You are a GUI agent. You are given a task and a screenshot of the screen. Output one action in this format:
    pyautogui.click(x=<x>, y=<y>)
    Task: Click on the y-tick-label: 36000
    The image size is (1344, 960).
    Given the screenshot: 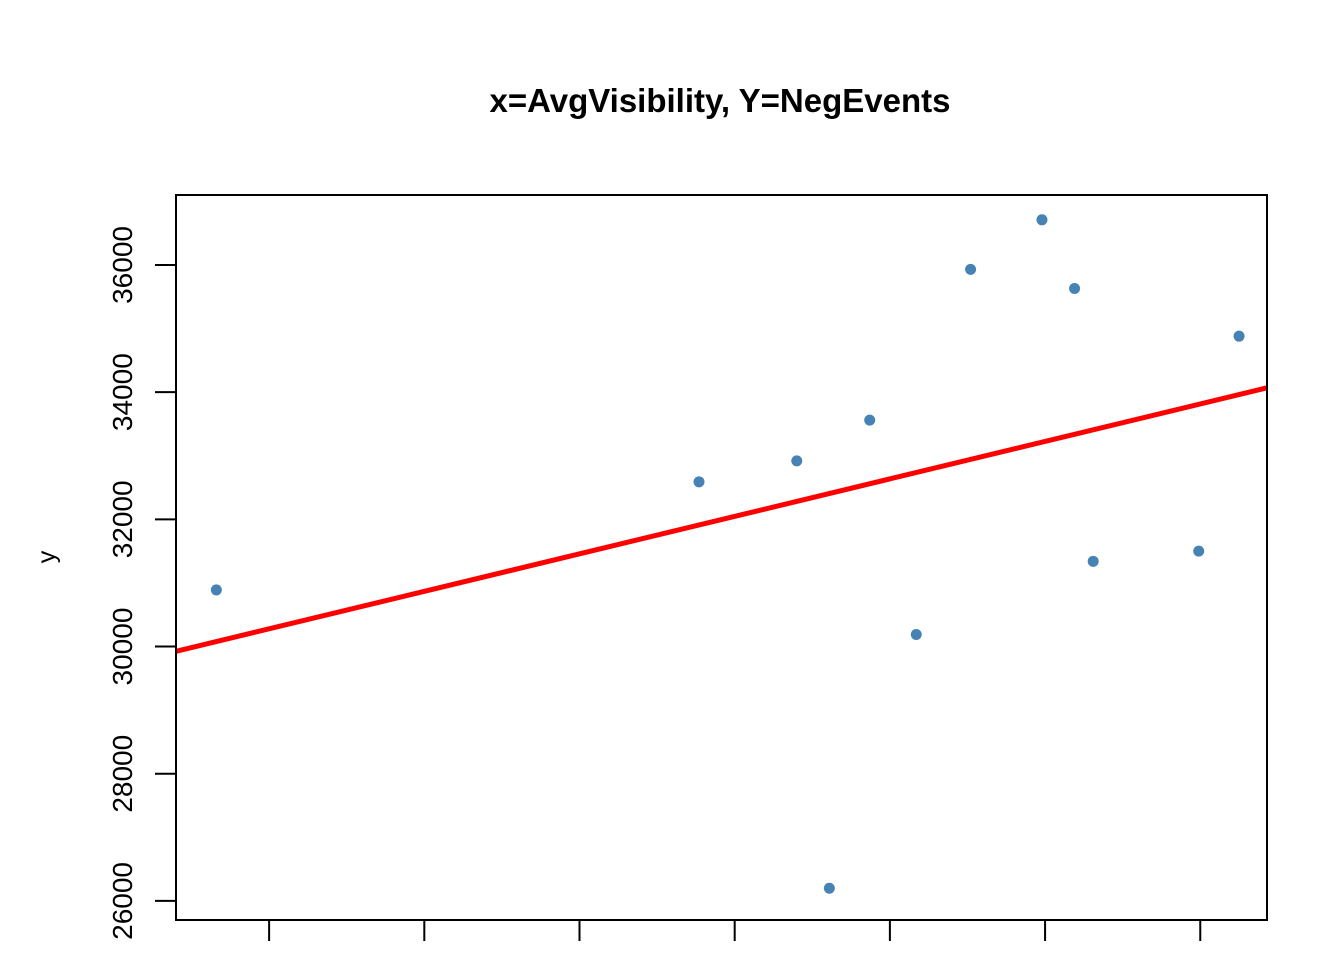 What is the action you would take?
    pyautogui.click(x=122, y=265)
    